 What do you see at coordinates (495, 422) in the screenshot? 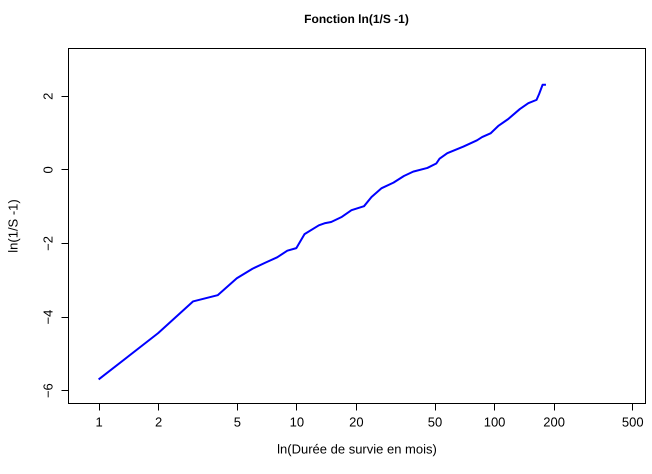
I see `x-tick-label: 100` at bounding box center [495, 422].